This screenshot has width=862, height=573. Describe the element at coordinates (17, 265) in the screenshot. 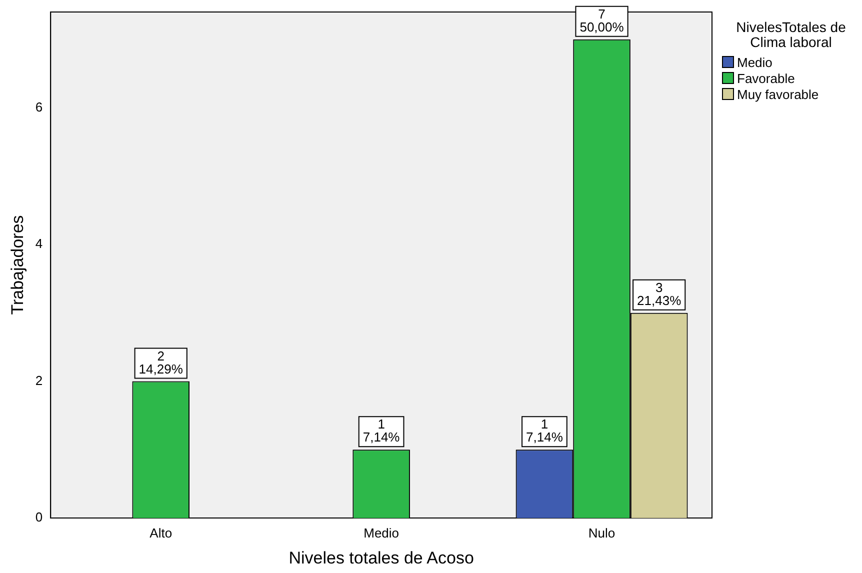

I see `y-axis-title: Trabajadores` at that location.